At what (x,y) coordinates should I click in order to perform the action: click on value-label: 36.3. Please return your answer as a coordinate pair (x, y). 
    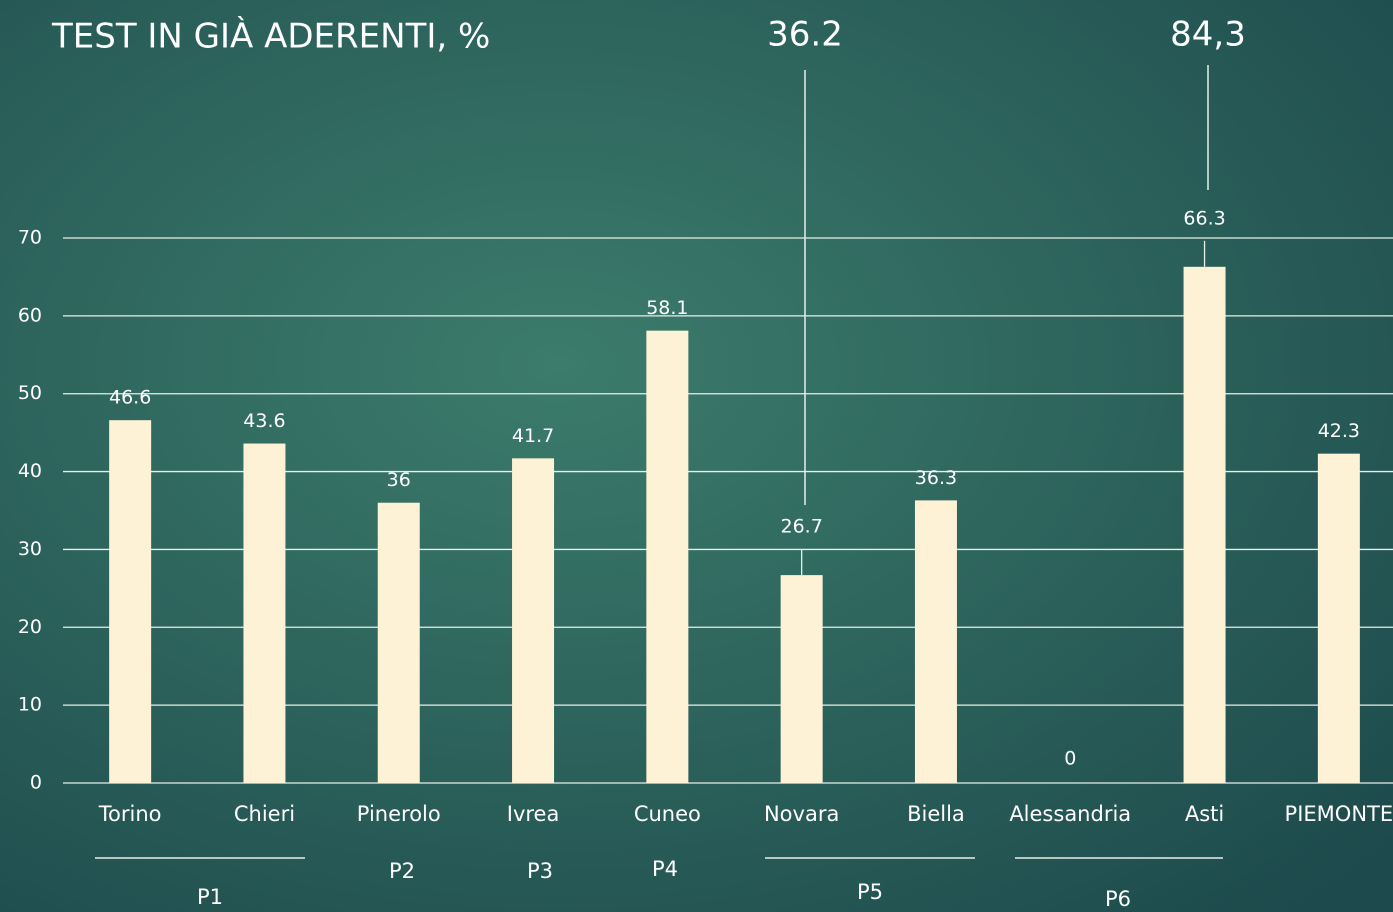
    Looking at the image, I should click on (936, 478).